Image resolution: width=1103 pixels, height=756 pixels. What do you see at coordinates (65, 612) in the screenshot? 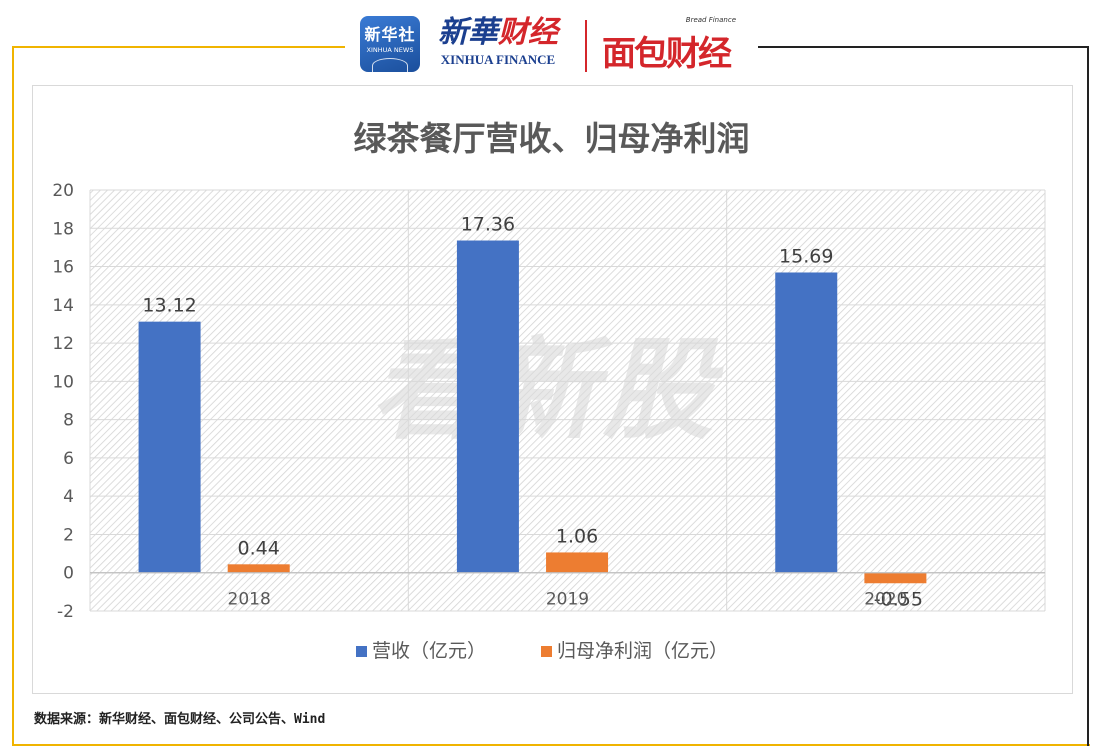
I see `y-tick-label: -2` at bounding box center [65, 612].